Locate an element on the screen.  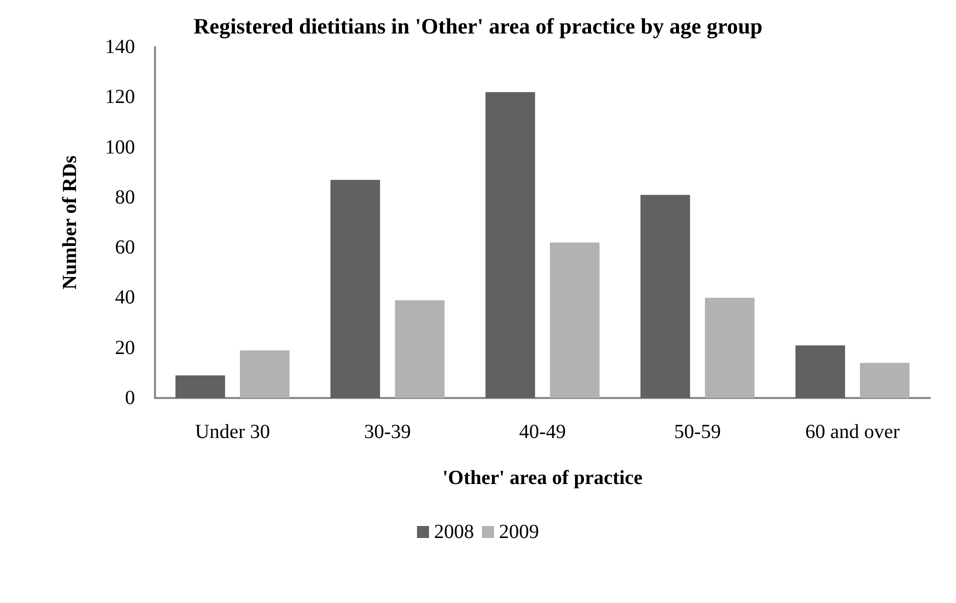
y-tick-label: 100 is located at coordinates (120, 147).